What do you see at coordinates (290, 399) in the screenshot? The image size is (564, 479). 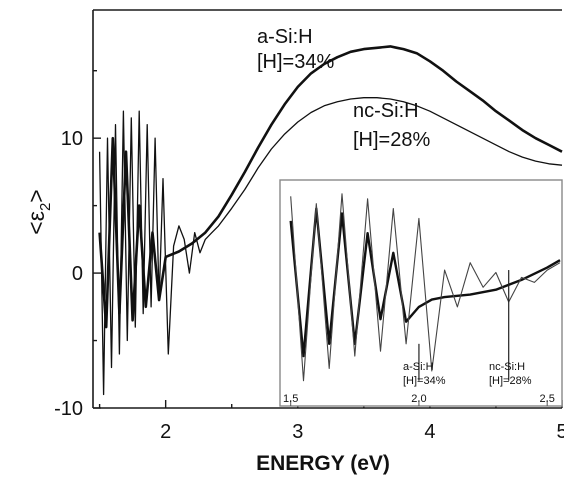 I see `inset-x-tick-label: 1.5` at bounding box center [290, 399].